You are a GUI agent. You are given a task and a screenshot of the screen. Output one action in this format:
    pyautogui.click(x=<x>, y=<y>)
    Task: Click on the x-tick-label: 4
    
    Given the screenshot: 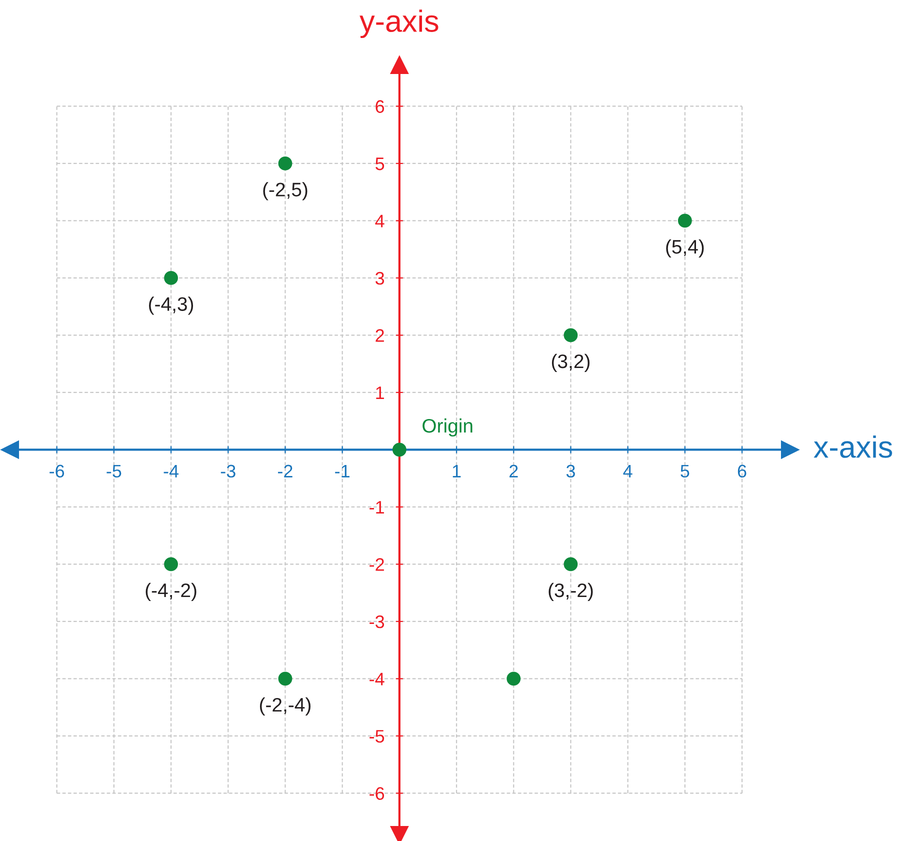 What is the action you would take?
    pyautogui.click(x=627, y=471)
    